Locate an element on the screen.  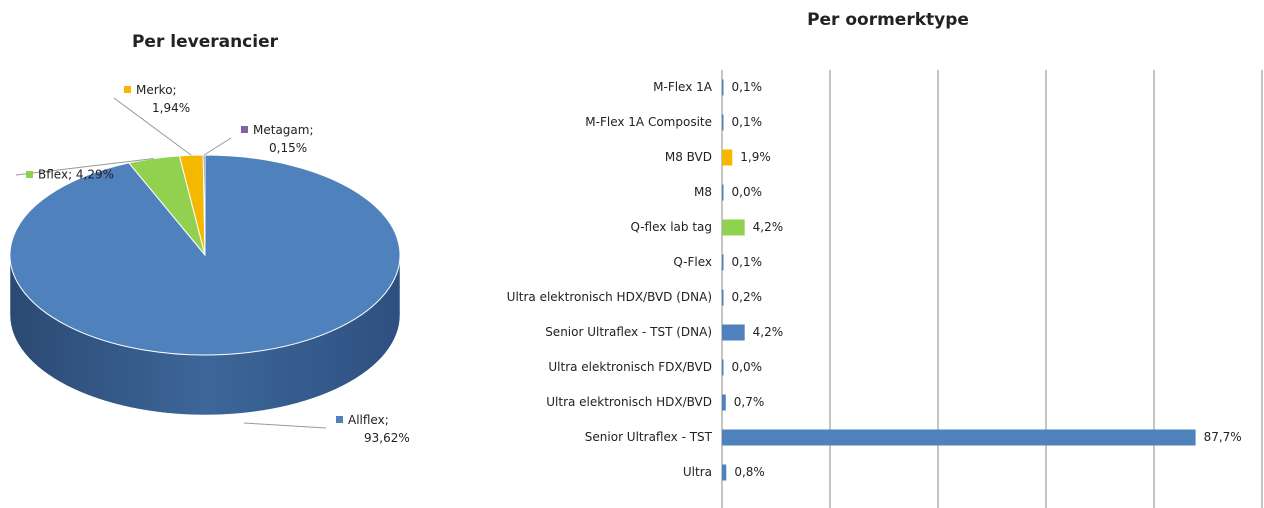
category-label: Ultra elektronisch HDX/BVD (DNA) is located at coordinates (609, 297).